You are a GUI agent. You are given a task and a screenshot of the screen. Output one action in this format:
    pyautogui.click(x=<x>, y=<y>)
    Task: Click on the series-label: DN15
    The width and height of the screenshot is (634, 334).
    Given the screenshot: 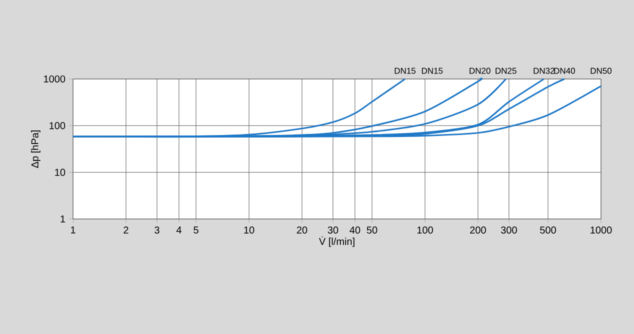 What is the action you would take?
    pyautogui.click(x=405, y=71)
    